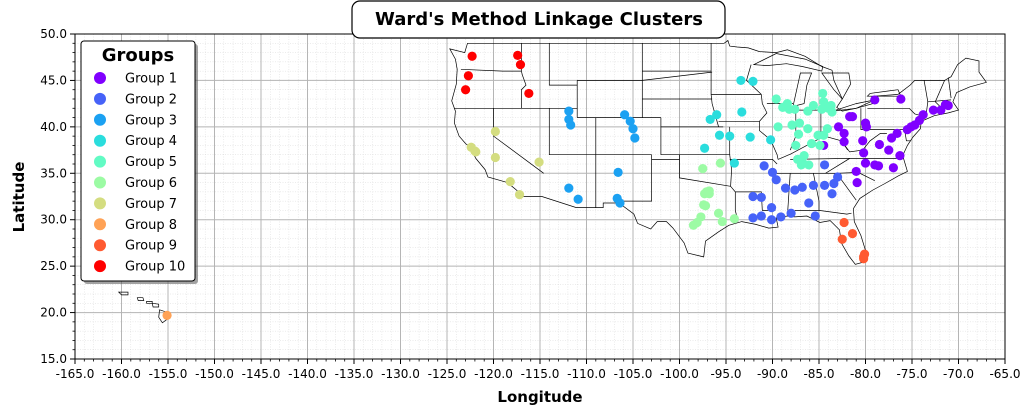 The image size is (1031, 416). Describe the element at coordinates (538, 19) in the screenshot. I see `chart-title-box: Ward's Method Linkage Clusters` at that location.